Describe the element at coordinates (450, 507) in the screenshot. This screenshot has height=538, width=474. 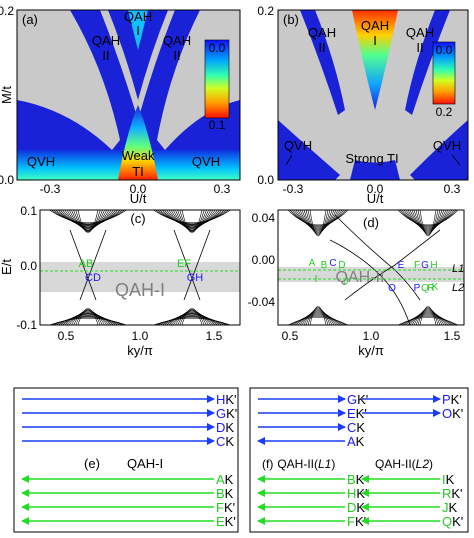
I see `arrow-label-f: JK` at that location.